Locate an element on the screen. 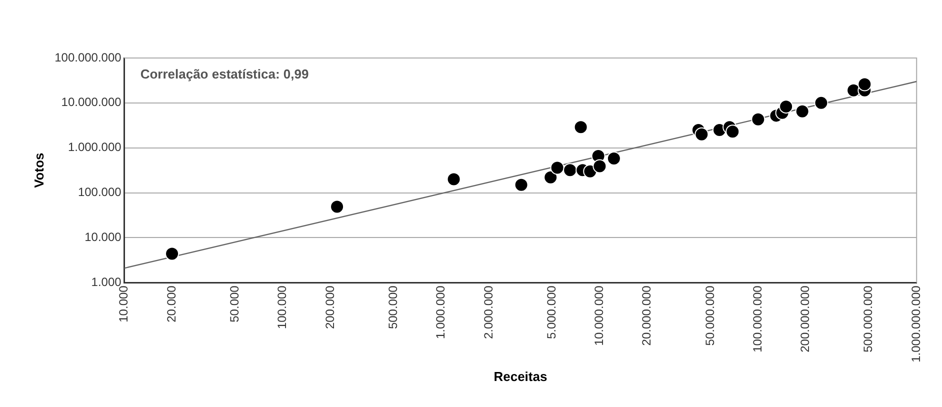 Image resolution: width=942 pixels, height=407 pixels. y-tick-label: 100.000.000 is located at coordinates (88, 57).